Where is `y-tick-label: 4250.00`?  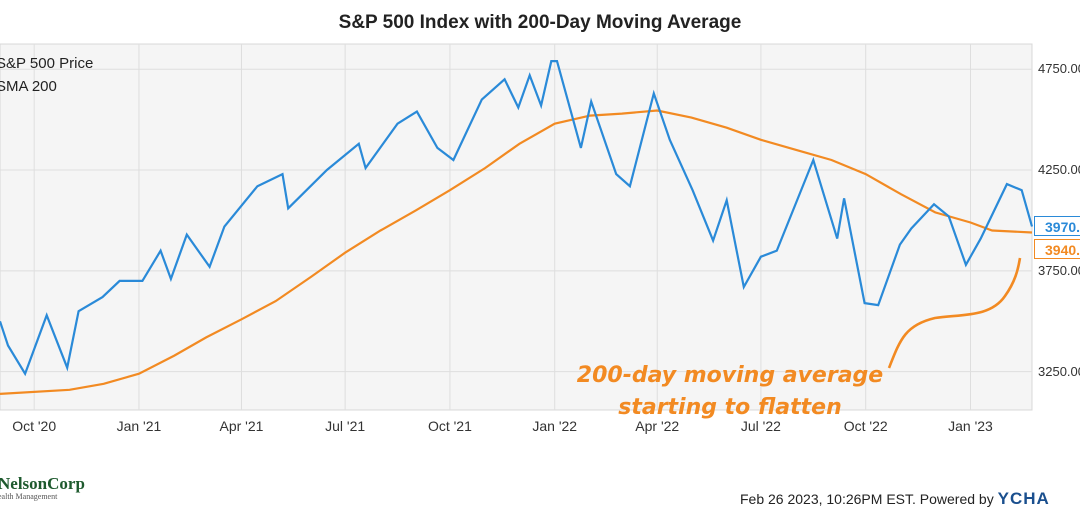 y-tick-label: 4250.00 is located at coordinates (1059, 170).